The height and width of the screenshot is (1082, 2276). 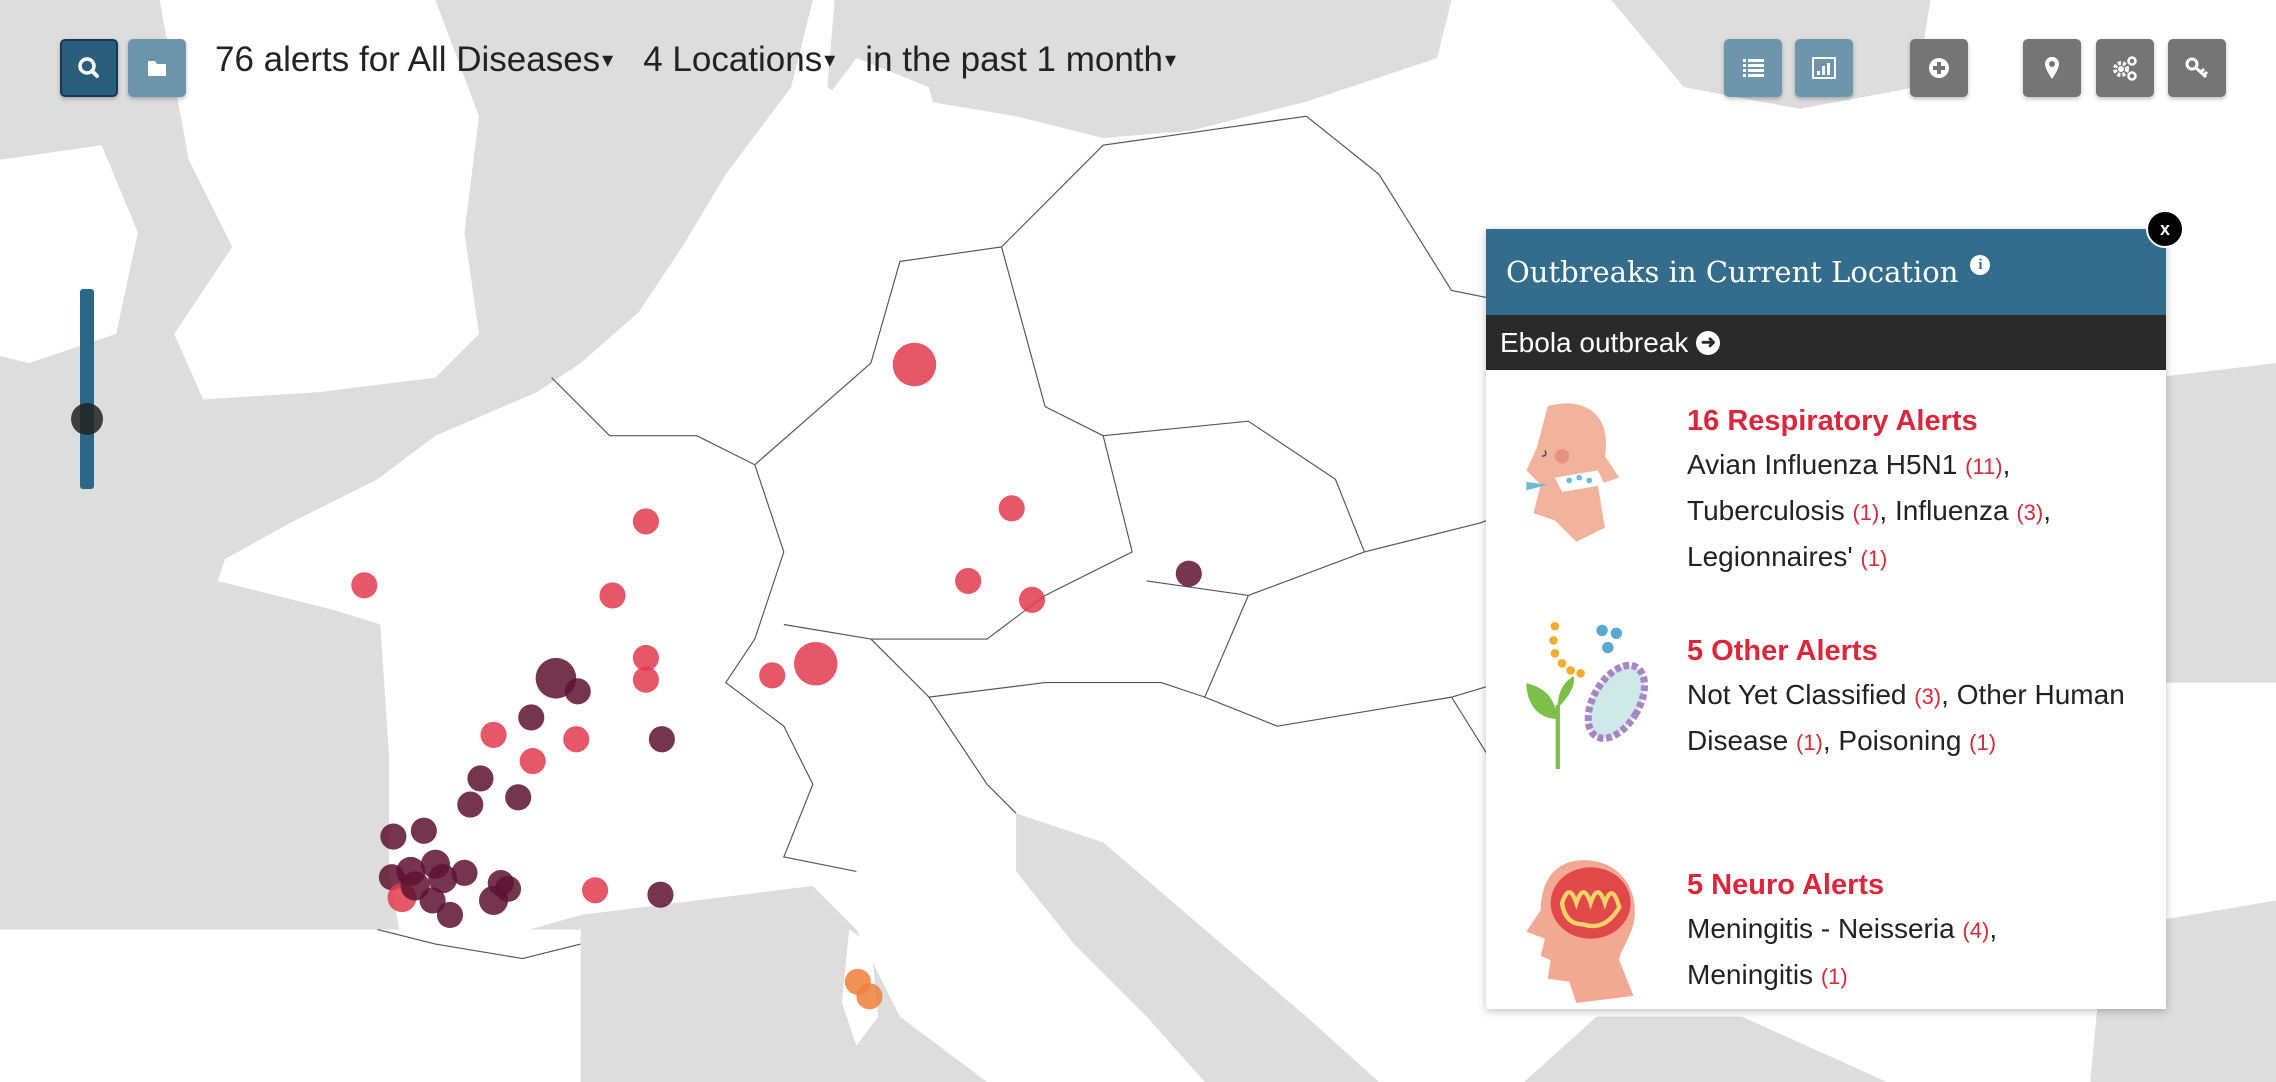 What do you see at coordinates (1782, 651) in the screenshot?
I see `section-title: 5 Other Alerts` at bounding box center [1782, 651].